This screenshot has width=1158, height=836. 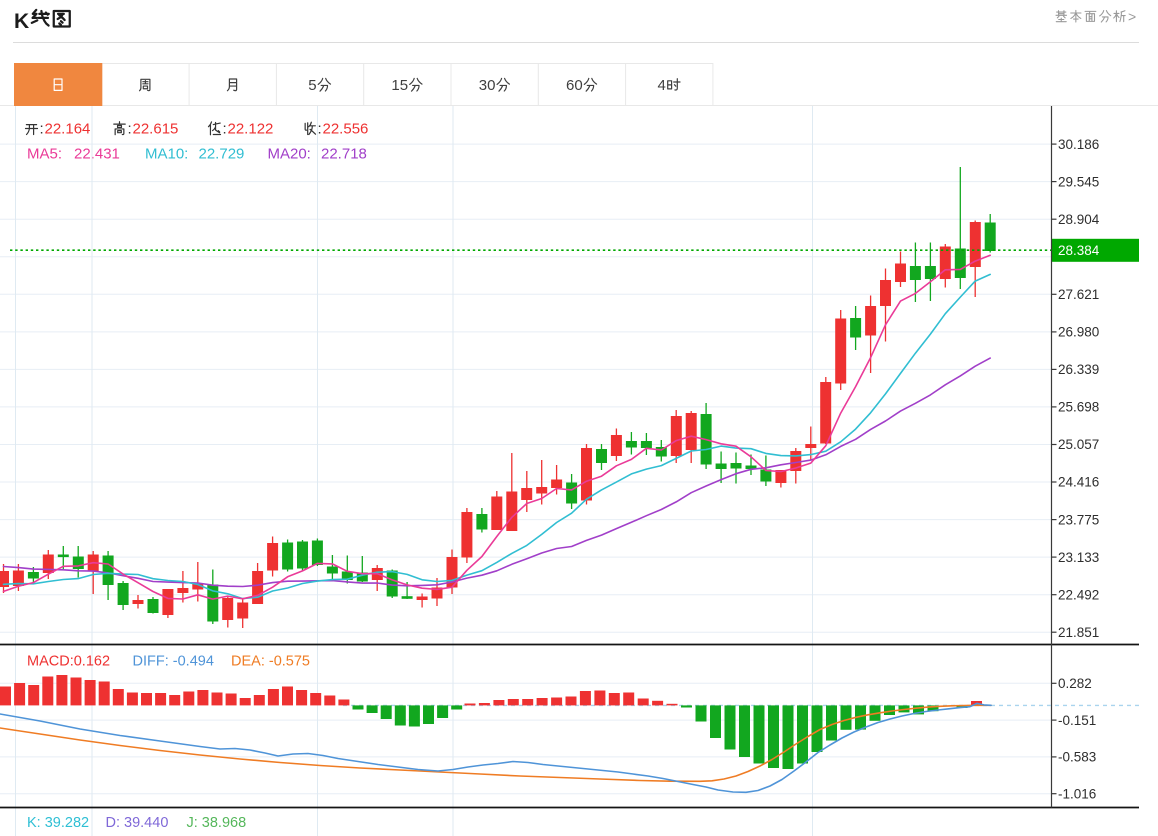 What do you see at coordinates (1078, 144) in the screenshot?
I see `svg-text: 30.186` at bounding box center [1078, 144].